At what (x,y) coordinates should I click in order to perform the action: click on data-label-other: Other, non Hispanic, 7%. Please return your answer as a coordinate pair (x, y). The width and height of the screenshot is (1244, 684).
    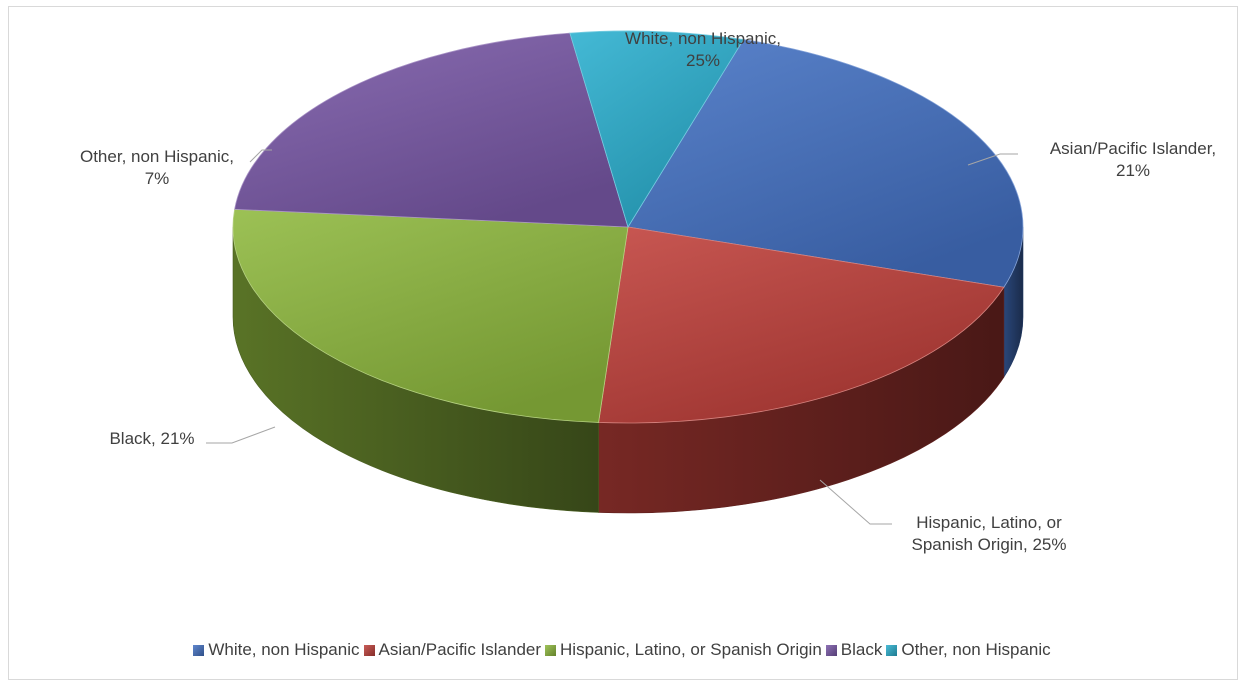
    Looking at the image, I should click on (157, 167).